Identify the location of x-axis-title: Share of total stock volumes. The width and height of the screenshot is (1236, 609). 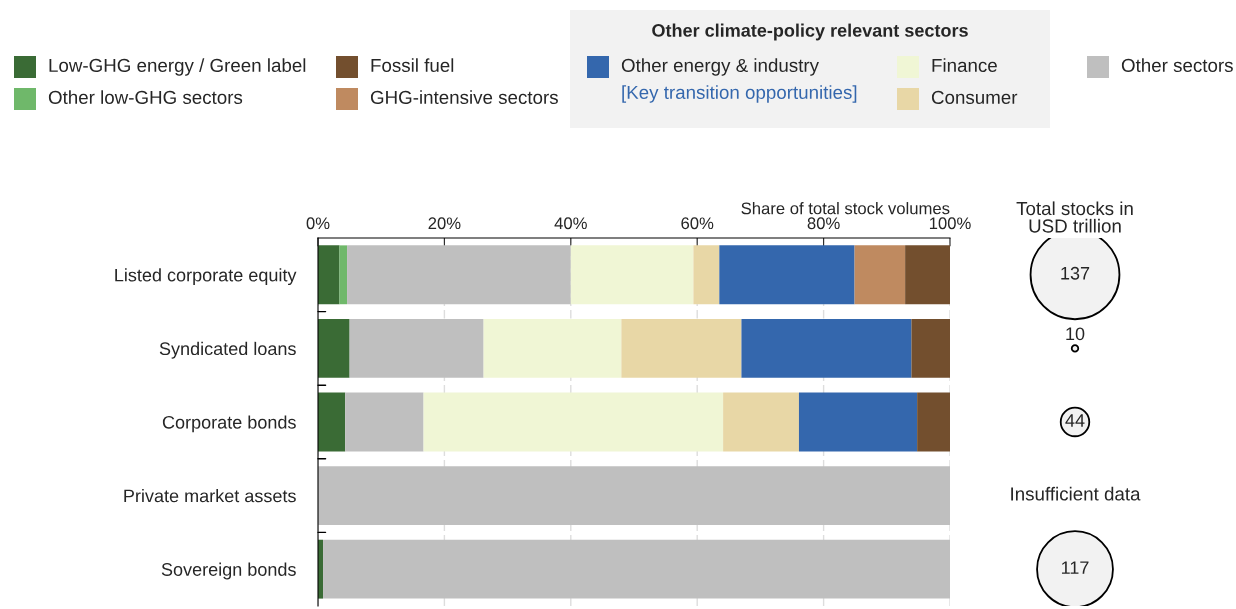
(845, 208).